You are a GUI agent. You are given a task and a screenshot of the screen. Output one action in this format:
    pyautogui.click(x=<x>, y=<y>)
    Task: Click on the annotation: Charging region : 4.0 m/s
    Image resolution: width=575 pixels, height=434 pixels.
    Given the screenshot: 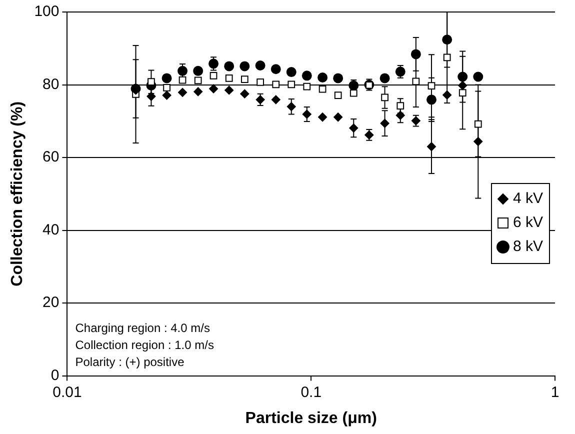 What is the action you would take?
    pyautogui.click(x=142, y=327)
    